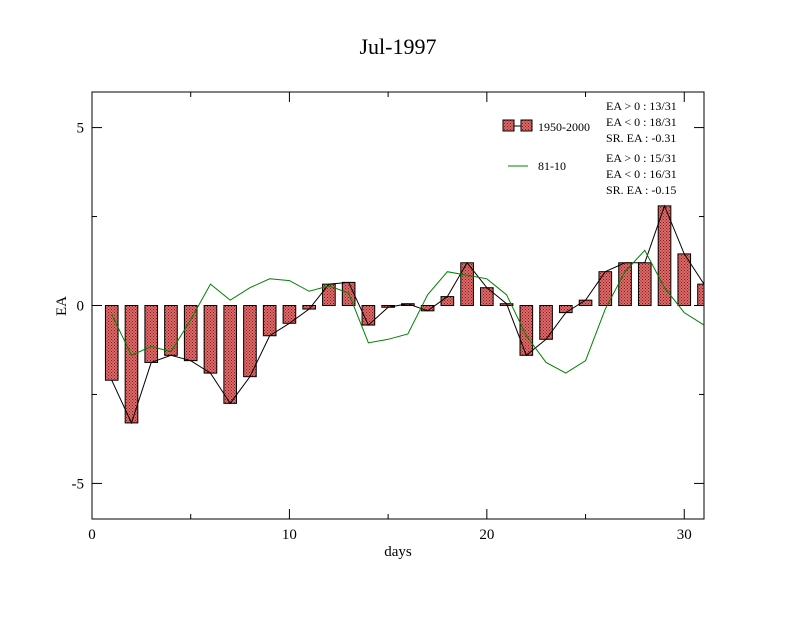 The image size is (792, 617). What do you see at coordinates (641, 158) in the screenshot?
I see `legend-stat-2-1: EA > 0 : 15/31` at bounding box center [641, 158].